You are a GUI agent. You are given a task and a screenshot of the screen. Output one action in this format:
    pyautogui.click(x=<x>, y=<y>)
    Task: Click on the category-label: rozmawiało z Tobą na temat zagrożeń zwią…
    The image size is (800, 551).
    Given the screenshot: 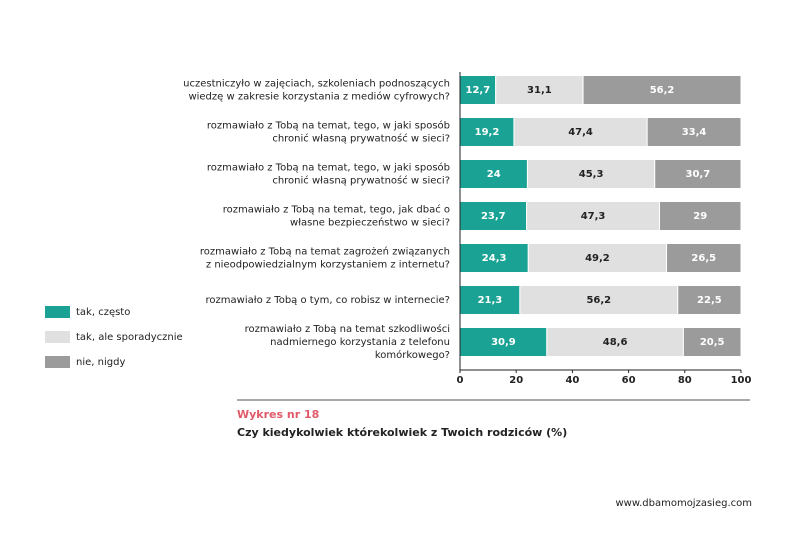 What is the action you would take?
    pyautogui.click(x=325, y=252)
    